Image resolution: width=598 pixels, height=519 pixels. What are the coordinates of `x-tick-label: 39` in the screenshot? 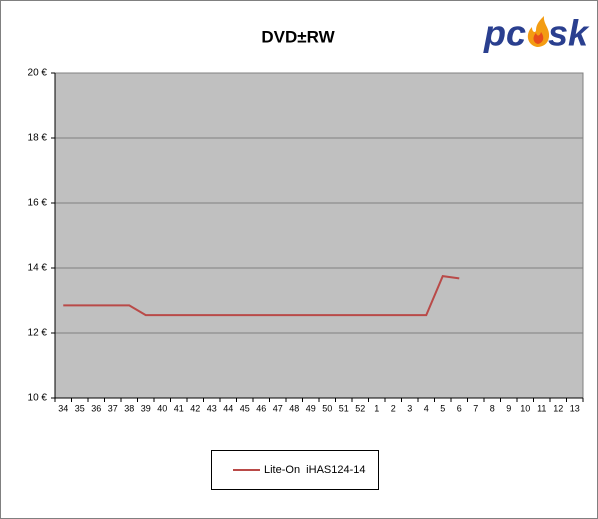 It's located at (146, 408).